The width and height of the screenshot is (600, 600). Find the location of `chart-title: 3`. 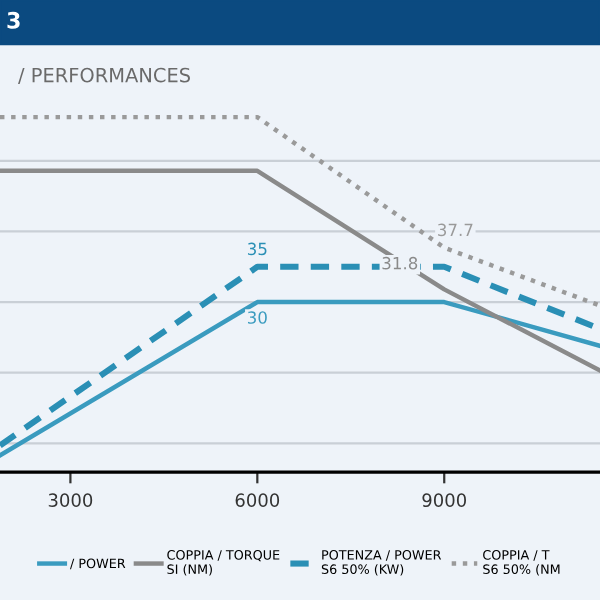

chart-title: 3 is located at coordinates (13, 20).